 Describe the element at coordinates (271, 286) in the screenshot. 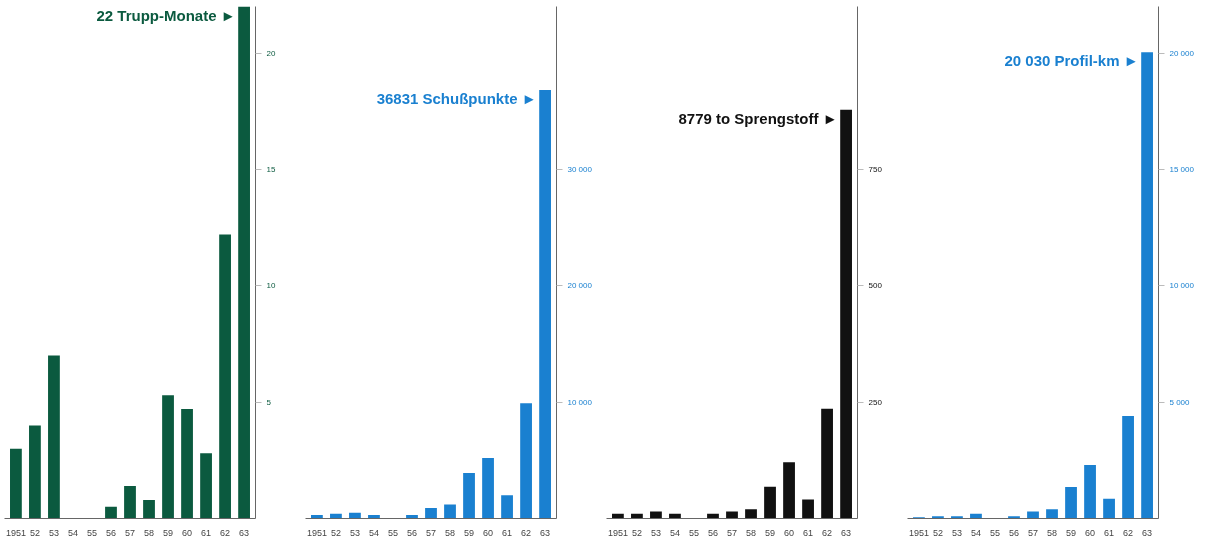

I see `y-tick-label: 10` at that location.